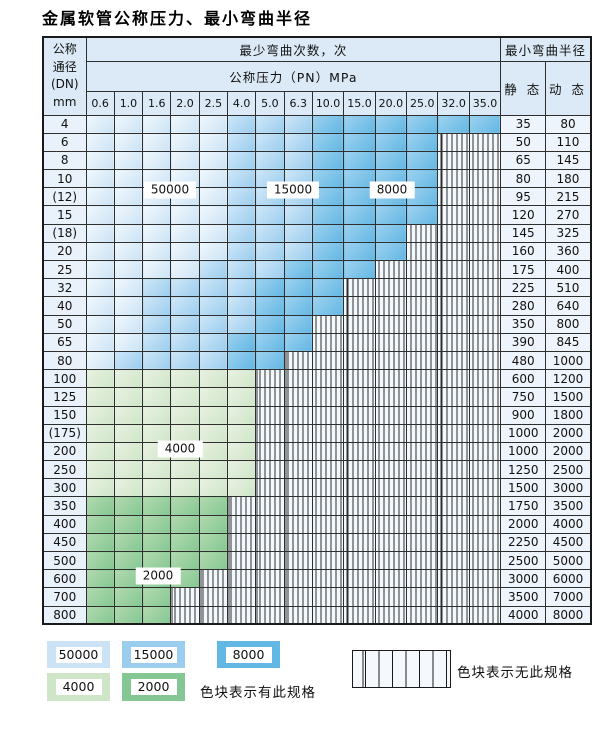 The image size is (600, 743). I want to click on cell-65-6.3, so click(298, 342).